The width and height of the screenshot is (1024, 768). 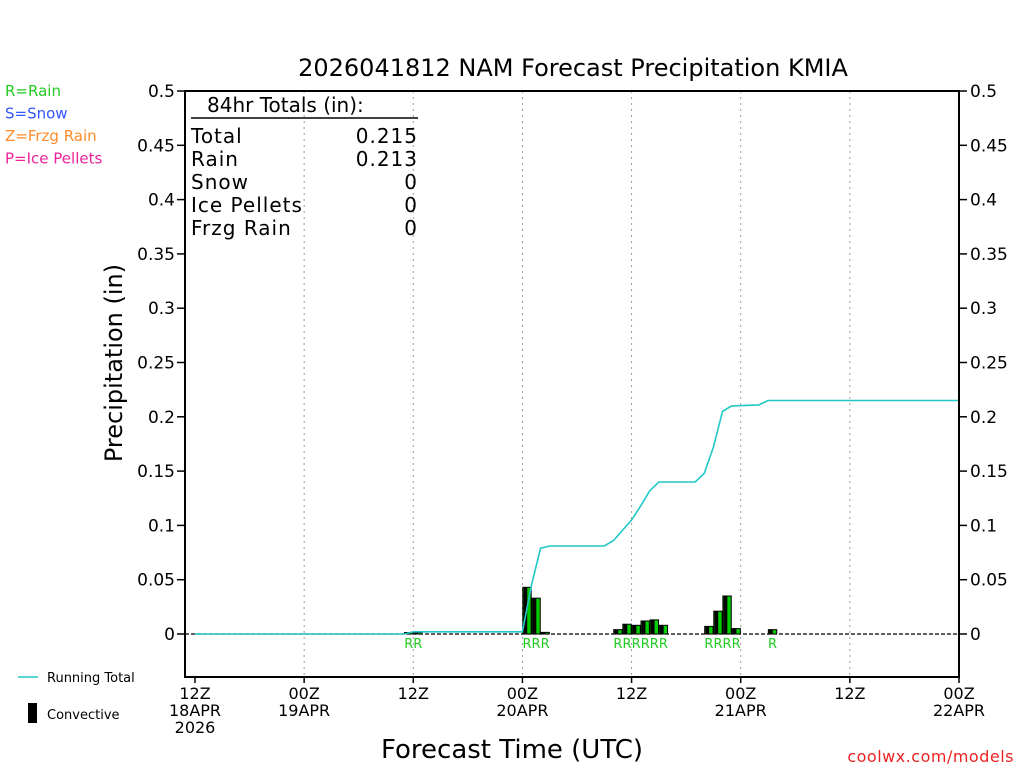 I want to click on totals-row-value: 0.213, so click(x=387, y=159).